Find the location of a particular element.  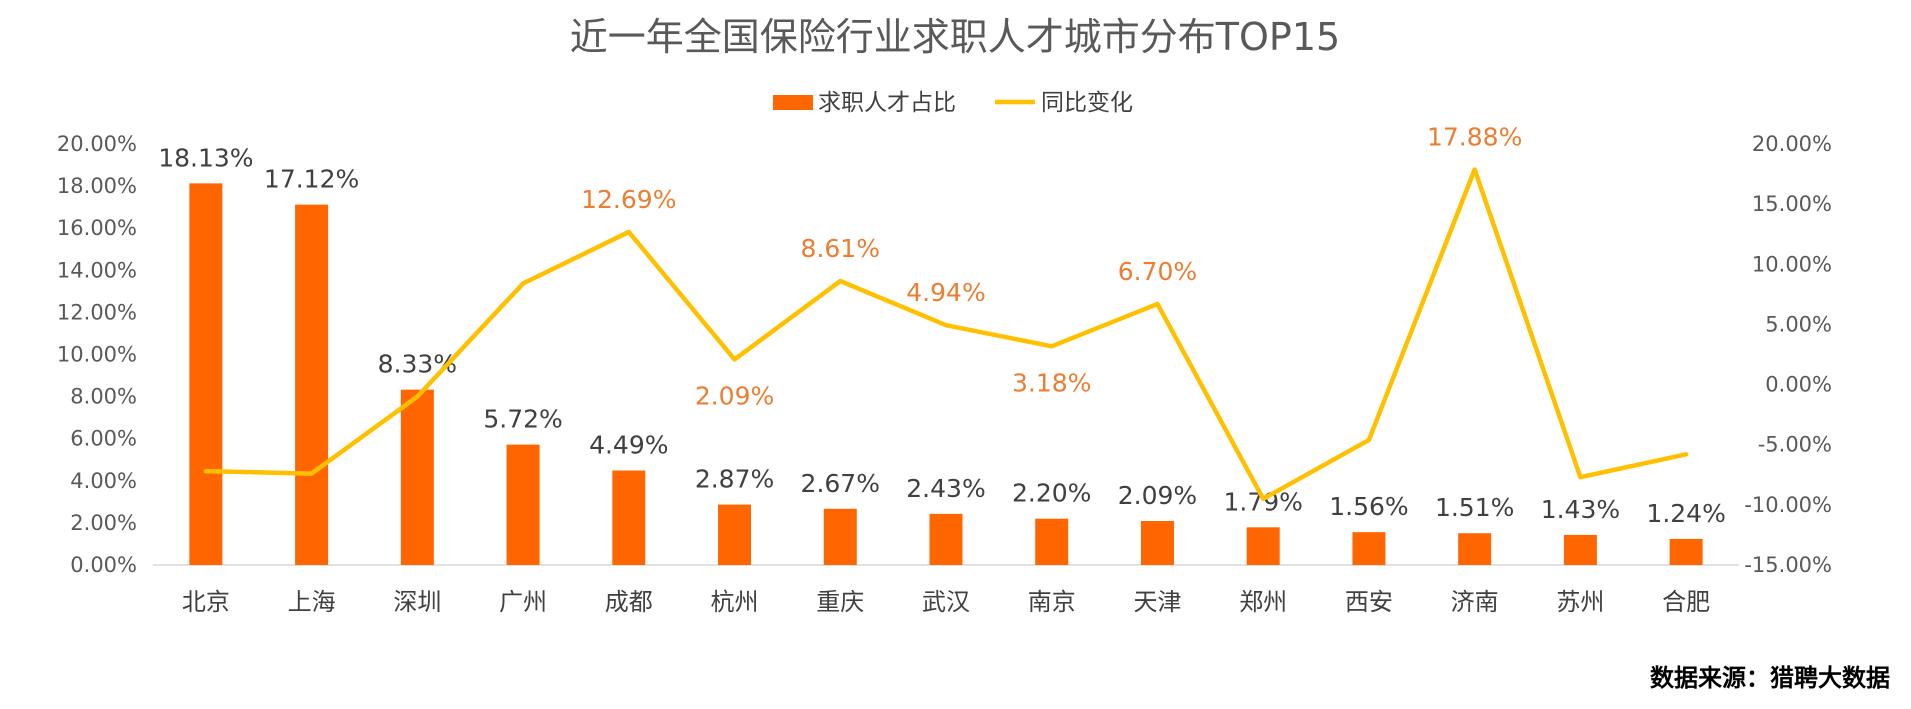

category-axis-labels: 北京 上海 深圳 广州 成都 杭州 重庆 武汉 南京 天津 郑州 西安 济南 苏州 合肥 is located at coordinates (946, 602).